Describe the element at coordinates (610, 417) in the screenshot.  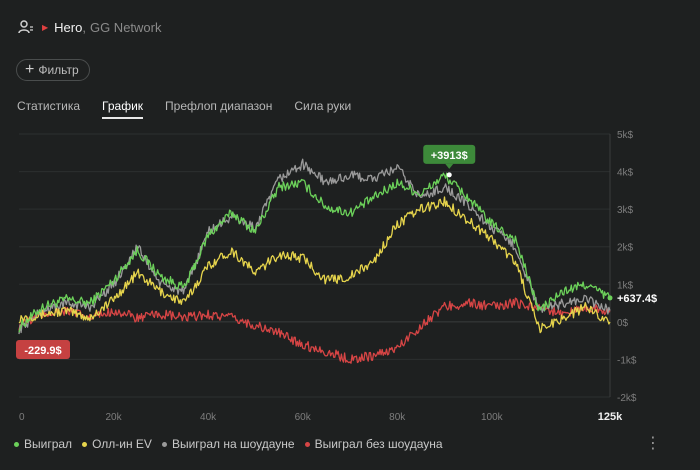
I see `x-tick-label: 125k` at that location.